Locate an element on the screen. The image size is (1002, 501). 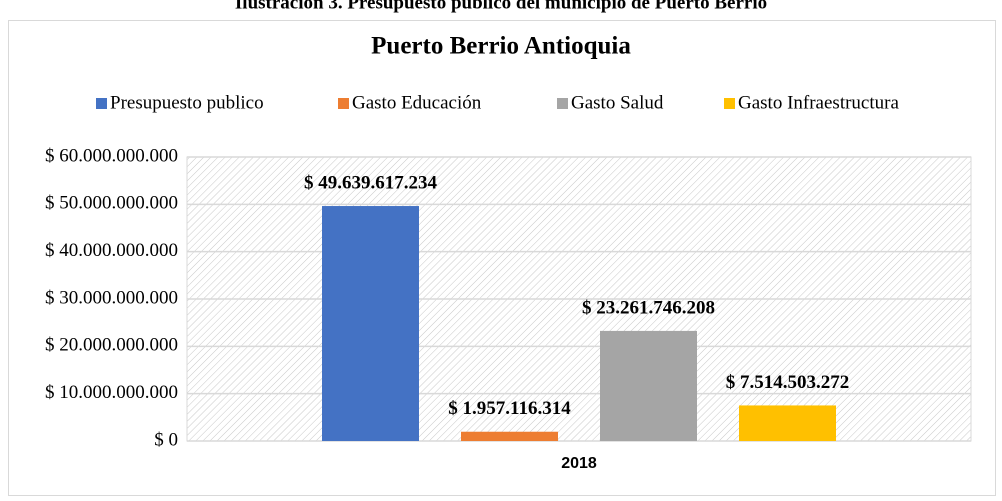
y-tick-label: $ 60.000.000.000 is located at coordinates (111, 155).